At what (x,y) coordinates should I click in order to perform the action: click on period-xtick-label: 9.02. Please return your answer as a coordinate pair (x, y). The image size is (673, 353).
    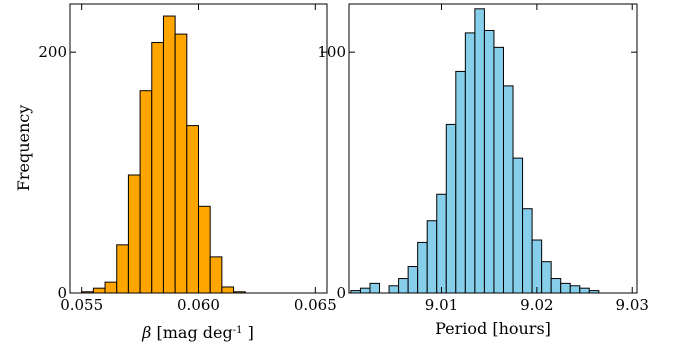
    Looking at the image, I should click on (536, 305).